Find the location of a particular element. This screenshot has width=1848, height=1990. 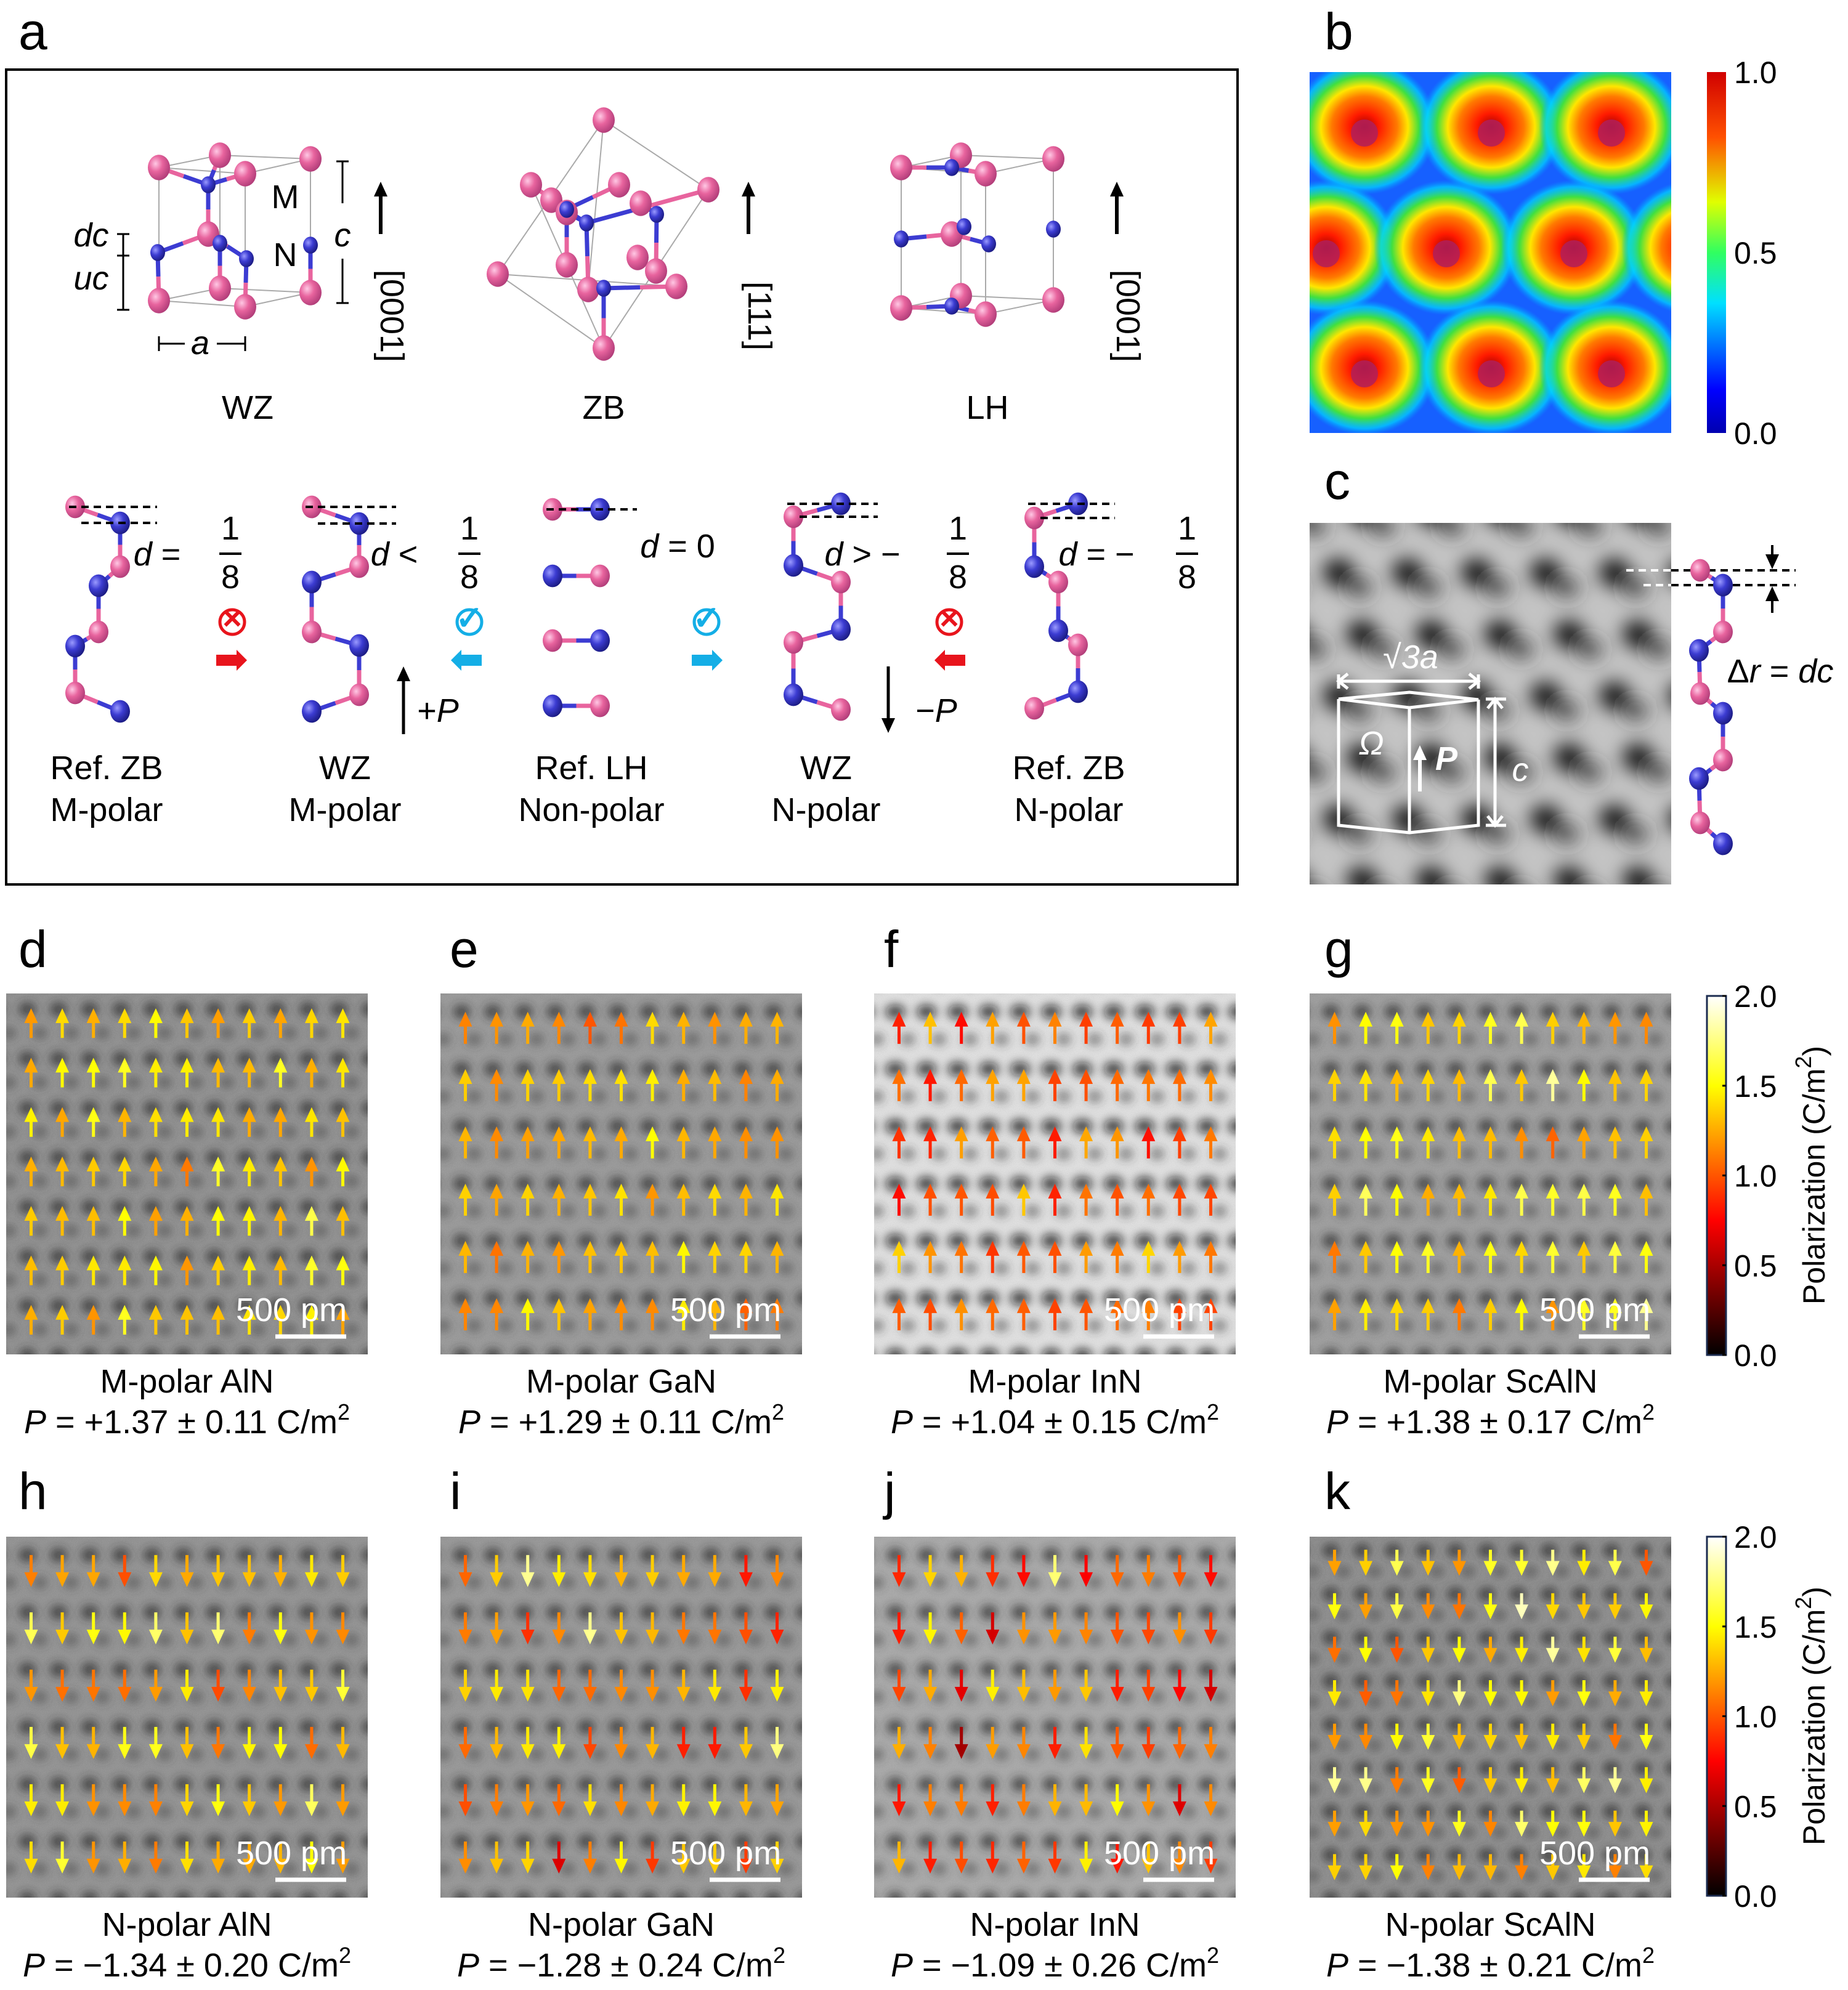

displacement-relation: d = is located at coordinates (157, 554).